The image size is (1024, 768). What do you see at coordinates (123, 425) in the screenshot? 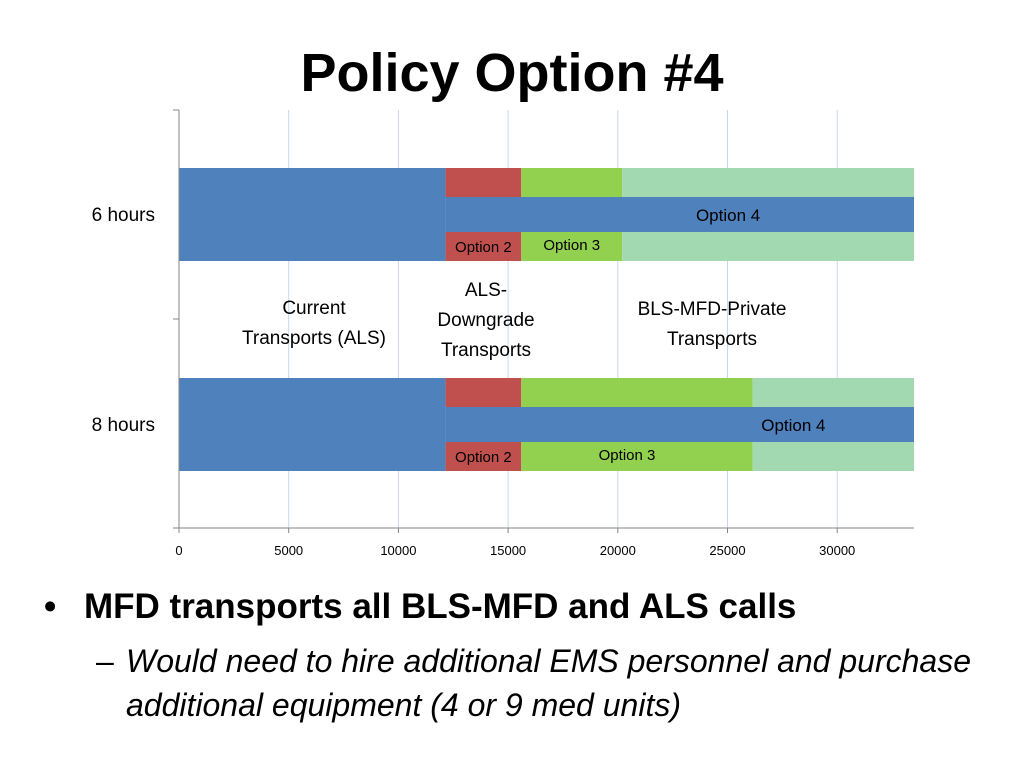
I see `y-tick-label: 8 hours` at bounding box center [123, 425].